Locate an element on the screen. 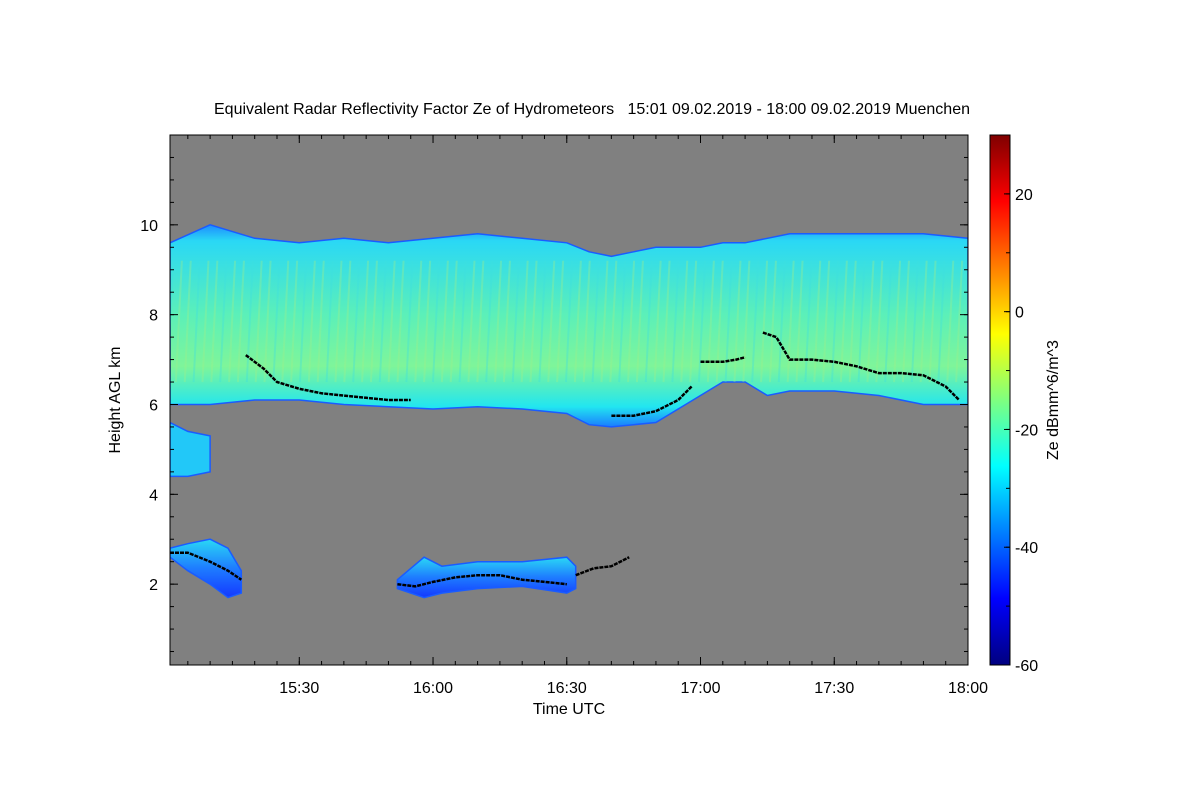 This screenshot has height=800, width=1200. x-tick-label: 16:30 is located at coordinates (567, 688).